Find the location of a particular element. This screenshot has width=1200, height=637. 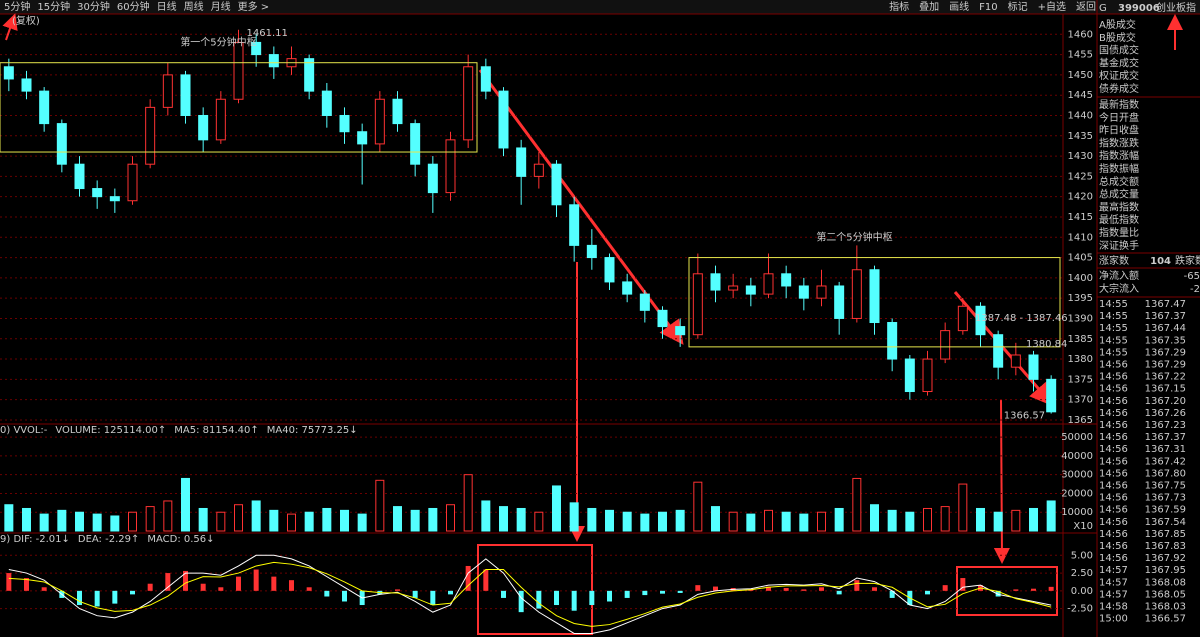

y-tick-label: 1370 is located at coordinates (1080, 400).